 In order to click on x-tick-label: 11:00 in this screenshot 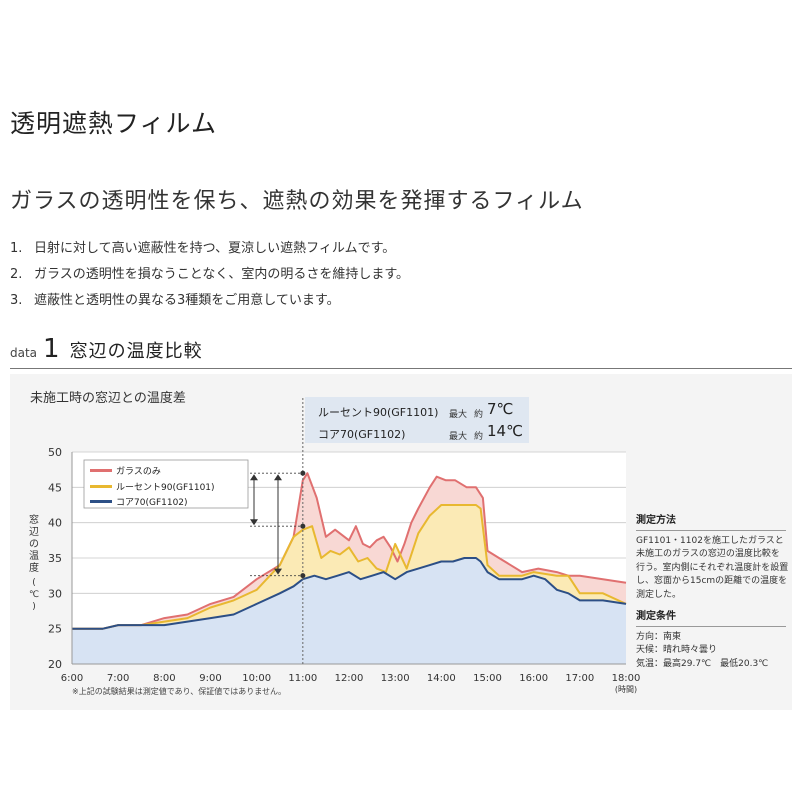, I will do `click(302, 678)`.